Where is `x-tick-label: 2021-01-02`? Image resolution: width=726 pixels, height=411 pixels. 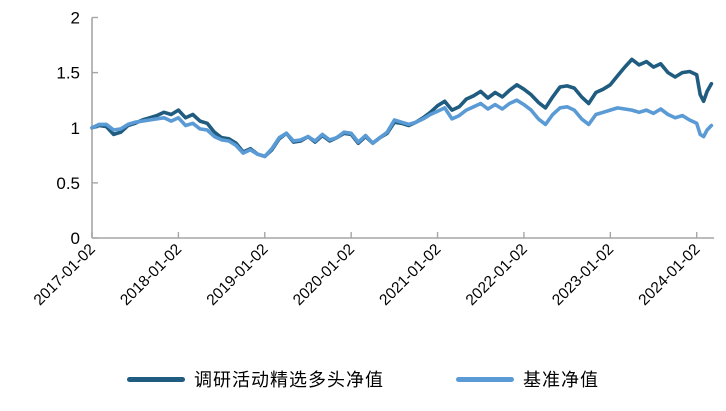
x-tick-label: 2021-01-02 is located at coordinates (410, 275).